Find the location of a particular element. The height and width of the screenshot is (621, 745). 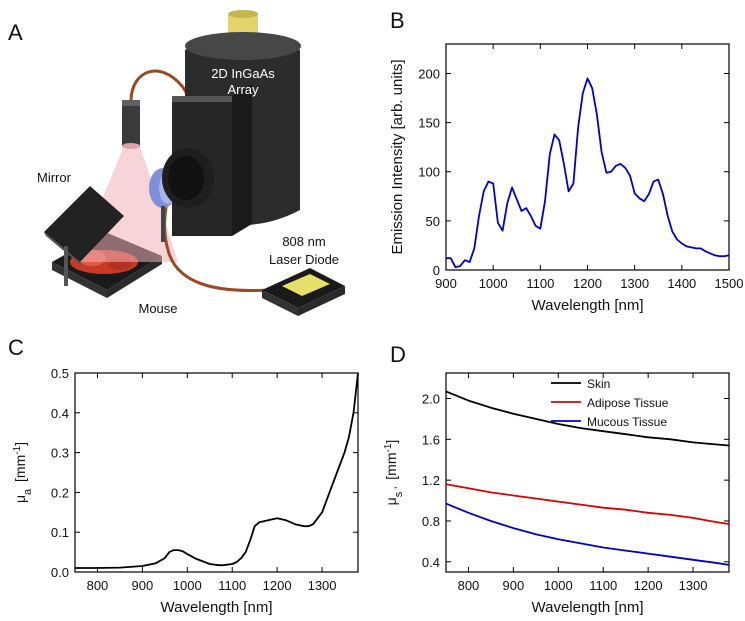

mirror-icon is located at coordinates (84, 236).